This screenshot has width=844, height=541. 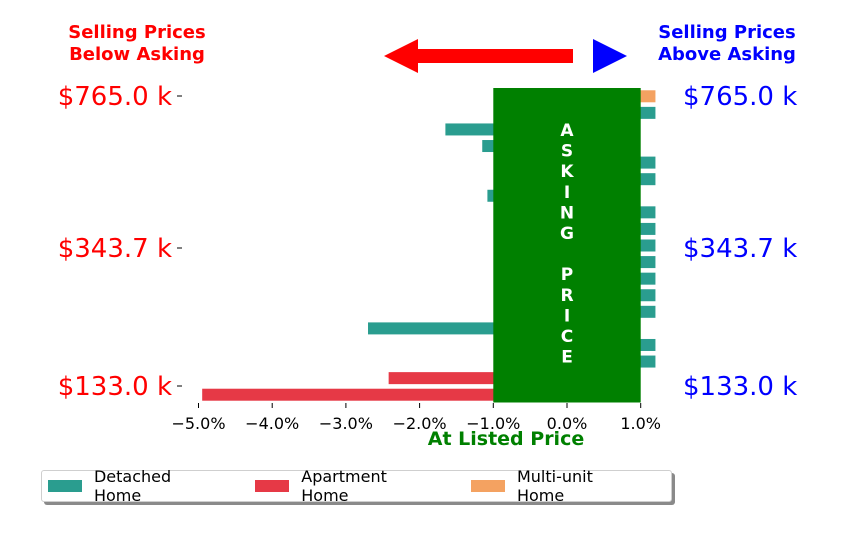 What do you see at coordinates (115, 387) in the screenshot?
I see `y-tick-label-left-2: $133.0 k` at bounding box center [115, 387].